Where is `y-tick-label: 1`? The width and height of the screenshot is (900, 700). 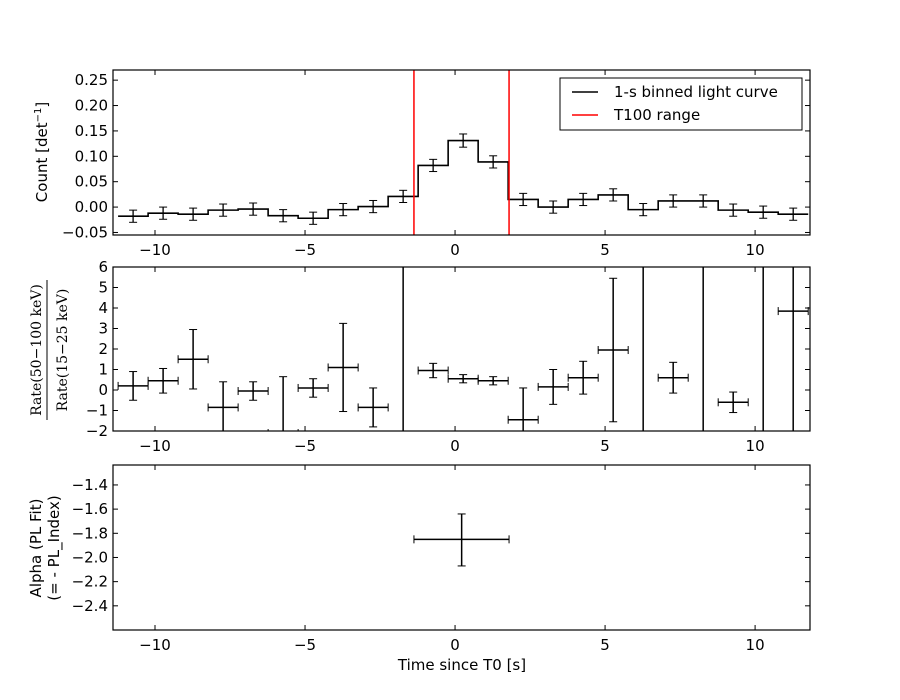 y-tick-label: 1 is located at coordinates (103, 370).